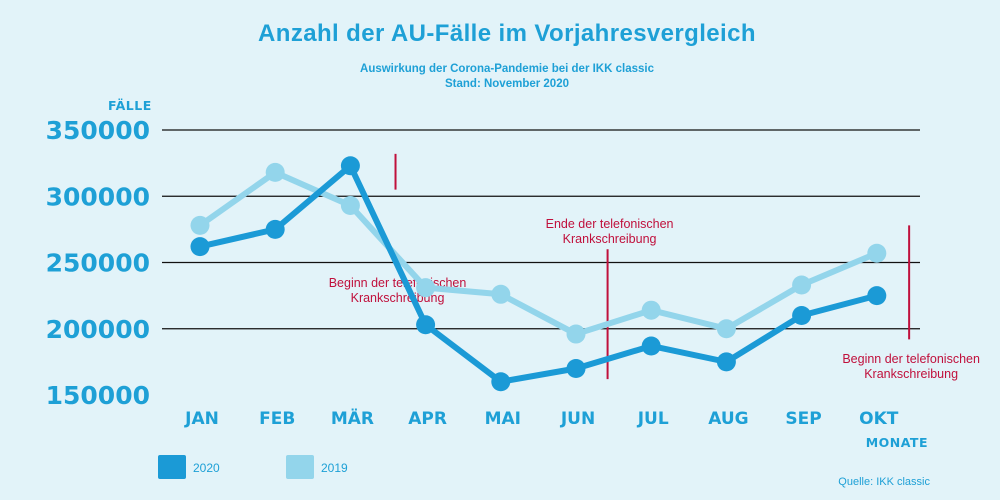  I want to click on legend-swatch-2019, so click(300, 467).